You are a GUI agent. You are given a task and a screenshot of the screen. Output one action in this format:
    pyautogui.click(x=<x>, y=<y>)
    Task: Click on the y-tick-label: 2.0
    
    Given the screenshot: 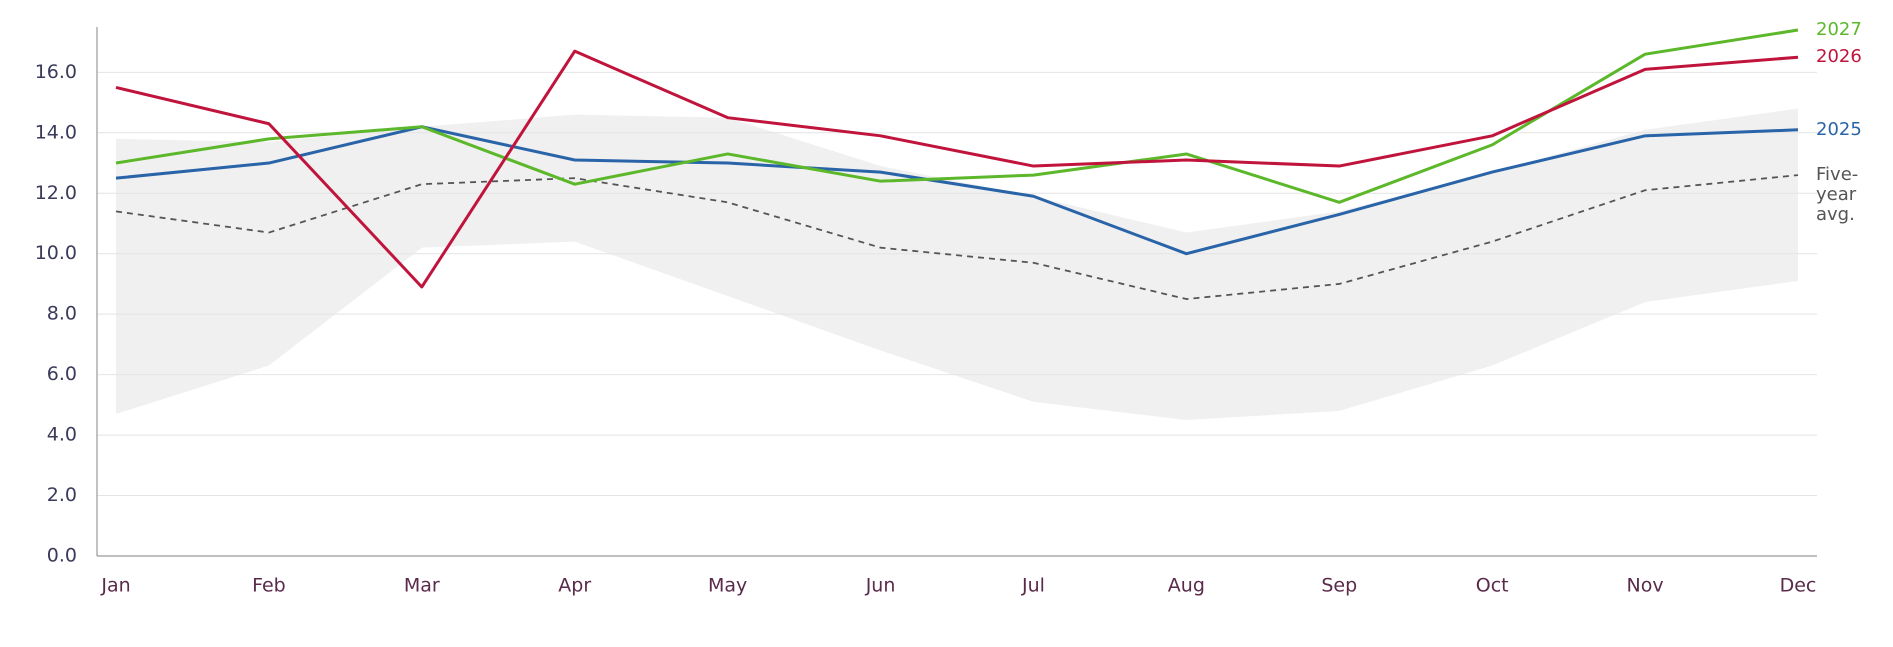 What is the action you would take?
    pyautogui.click(x=62, y=495)
    